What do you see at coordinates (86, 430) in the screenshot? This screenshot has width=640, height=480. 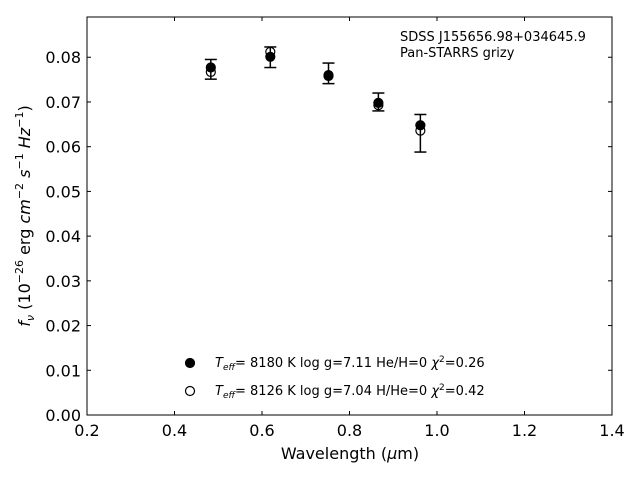 I see `x-tick-label: 0.2` at bounding box center [86, 430].